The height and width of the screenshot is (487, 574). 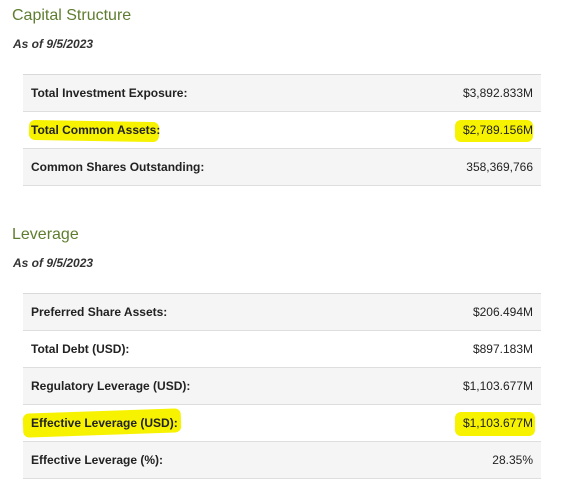 What do you see at coordinates (499, 167) in the screenshot?
I see `row-value: 358,369,766` at bounding box center [499, 167].